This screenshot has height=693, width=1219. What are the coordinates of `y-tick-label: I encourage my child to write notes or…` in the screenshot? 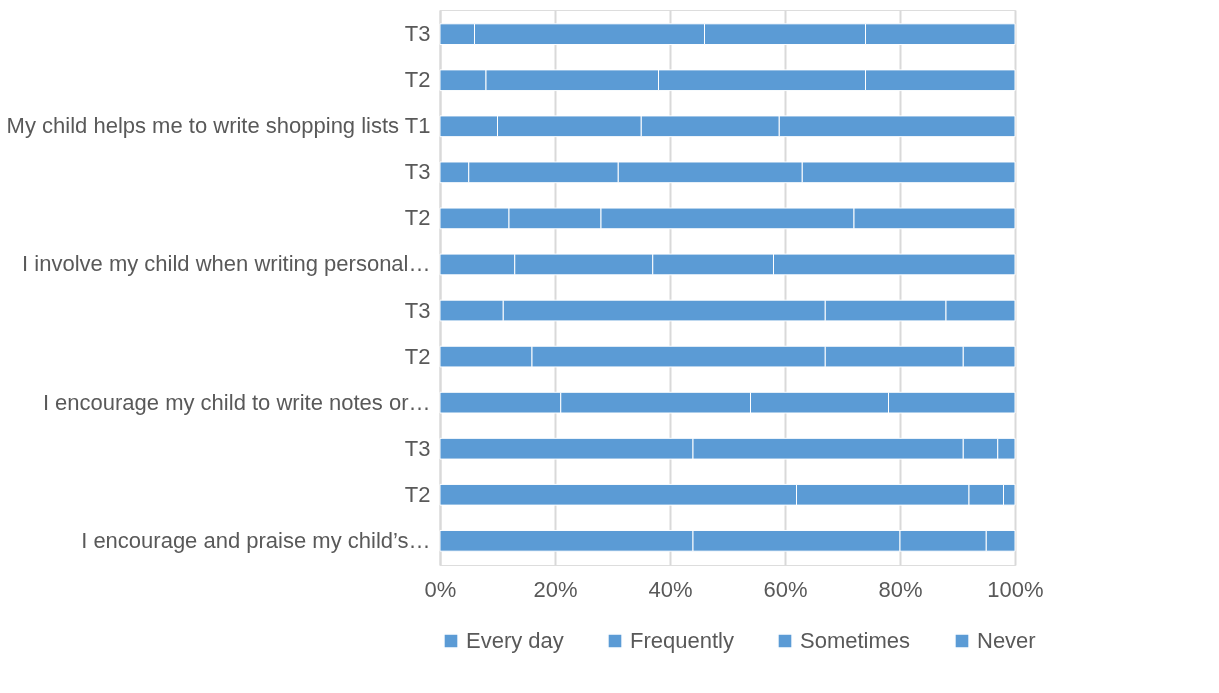 It's located at (236, 402).